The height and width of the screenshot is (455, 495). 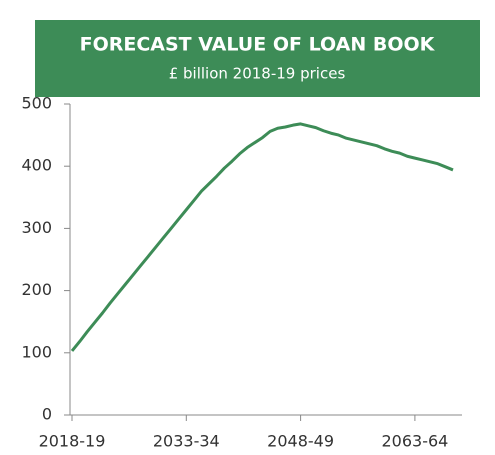 I want to click on x-tick-label: 2033-34, so click(x=186, y=441).